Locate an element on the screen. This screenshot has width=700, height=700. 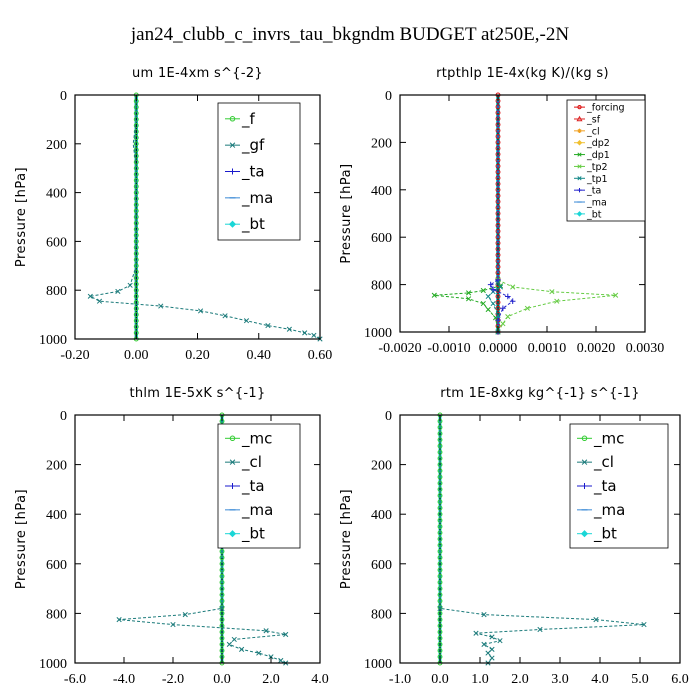
legend: _forcing_sf_cl_dp2_dp1_tp2_tp1_ta_ma_bt is located at coordinates (606, 160).